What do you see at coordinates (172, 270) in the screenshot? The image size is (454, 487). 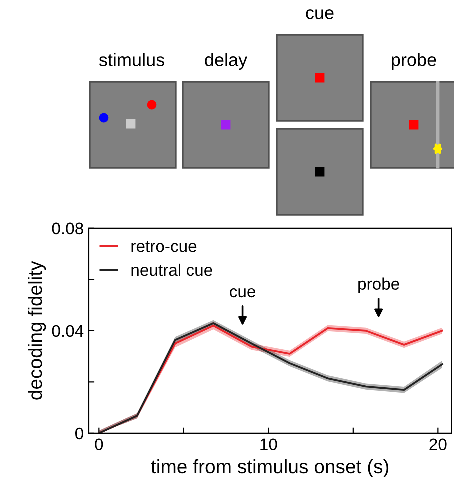 I see `legend-label: neutral cue` at bounding box center [172, 270].